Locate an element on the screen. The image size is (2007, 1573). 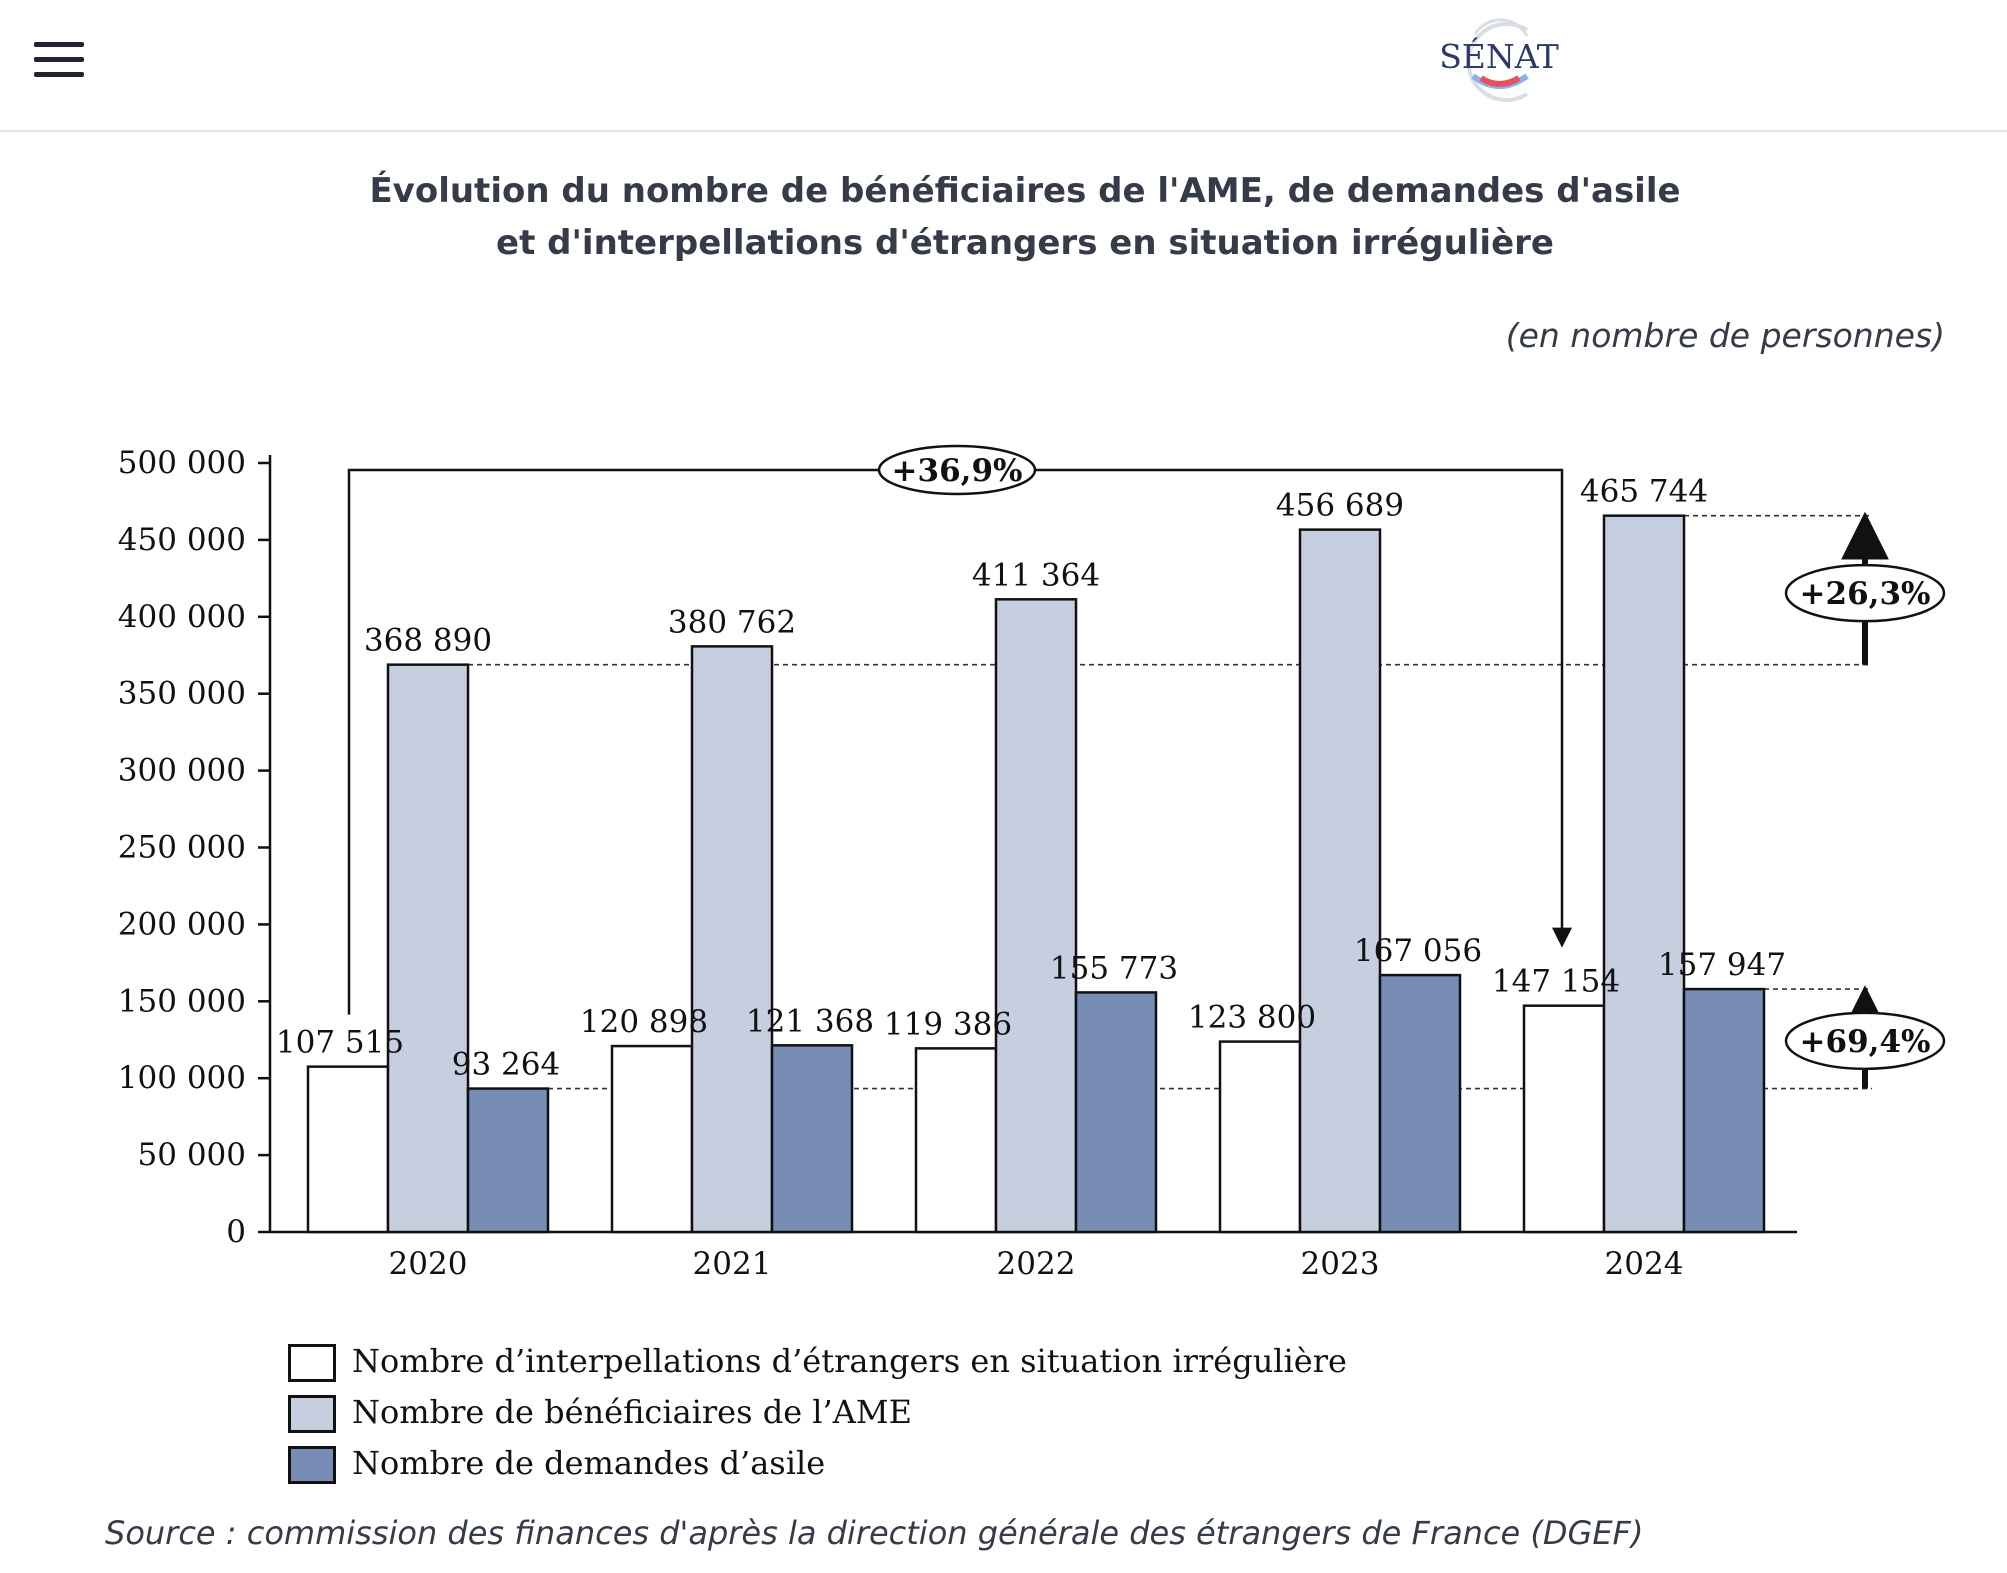
x-tick-label: 2024 is located at coordinates (1644, 1264).